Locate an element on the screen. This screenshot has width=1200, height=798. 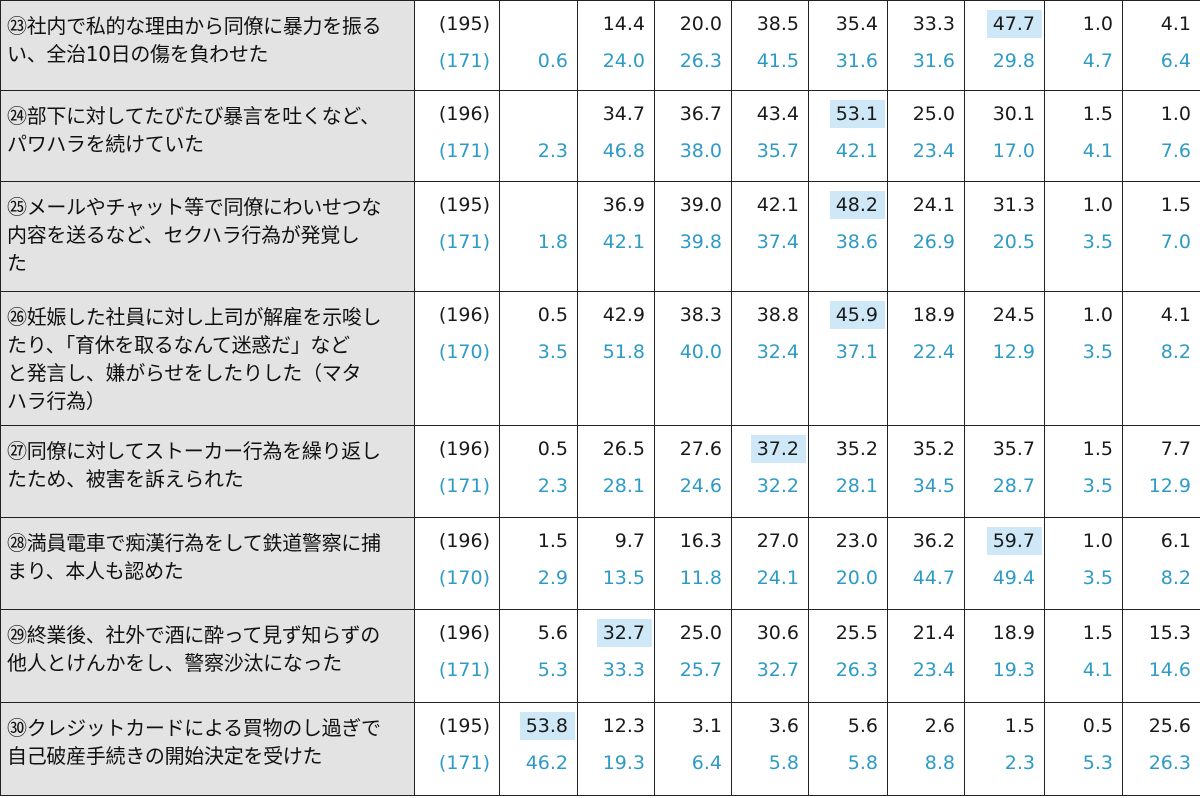
value-cell: 1.0 3.5 is located at coordinates (1083, 236).